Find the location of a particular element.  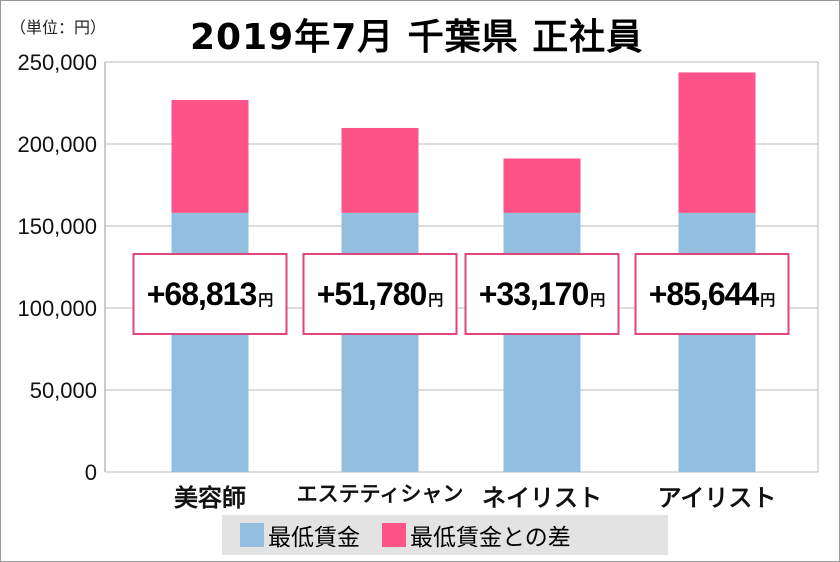

data-label: +33,170 円 is located at coordinates (542, 294).